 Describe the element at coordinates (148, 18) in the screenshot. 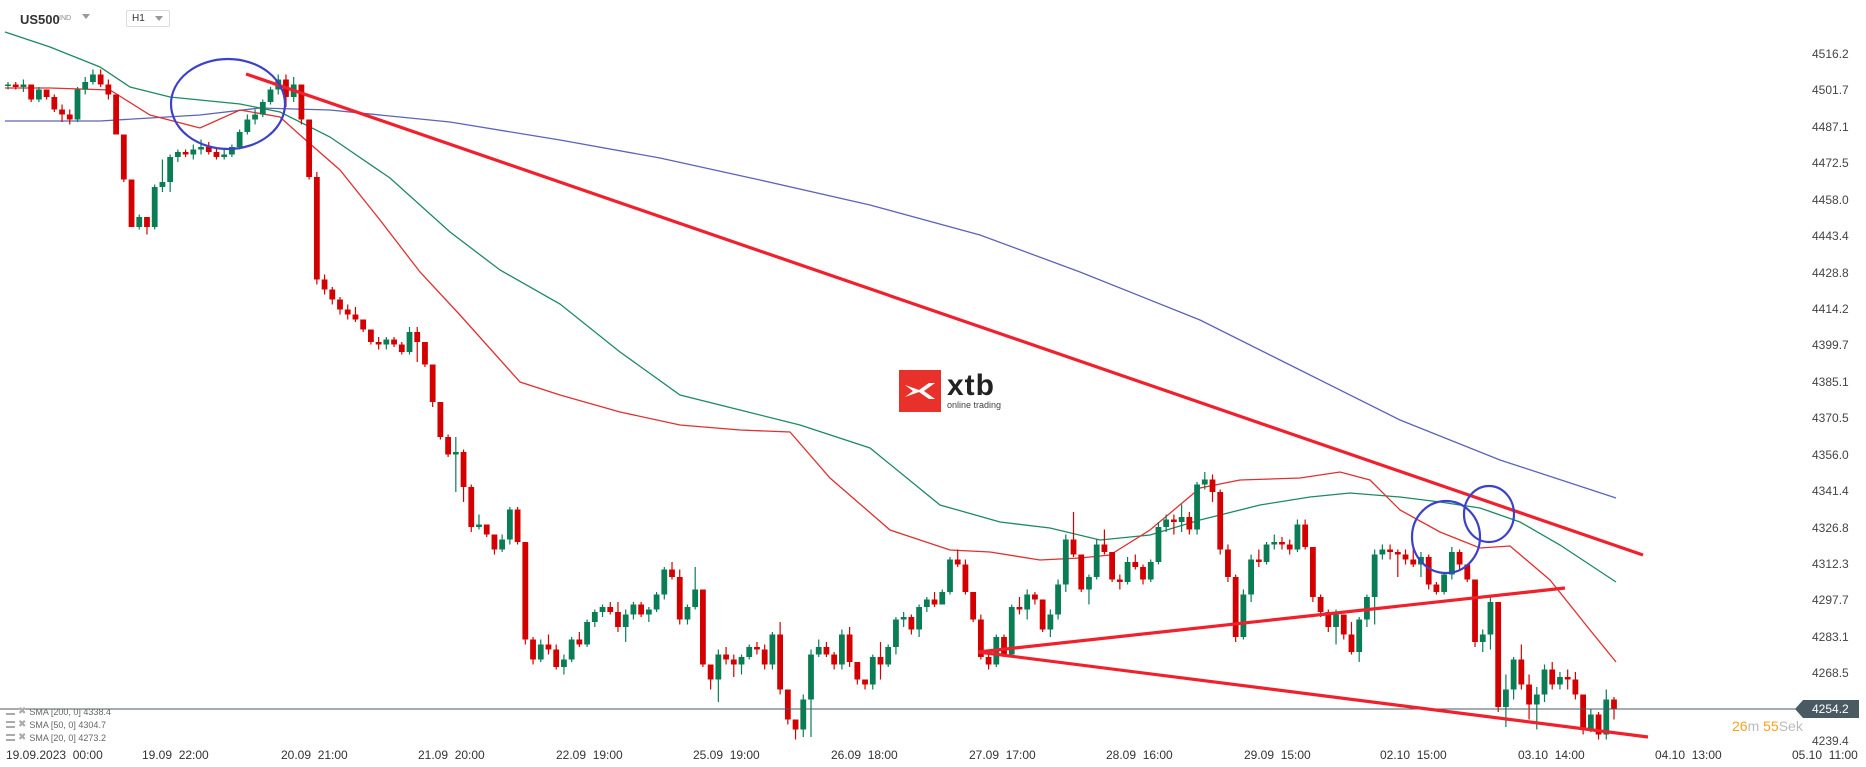

I see `timeframe-select: H1` at that location.